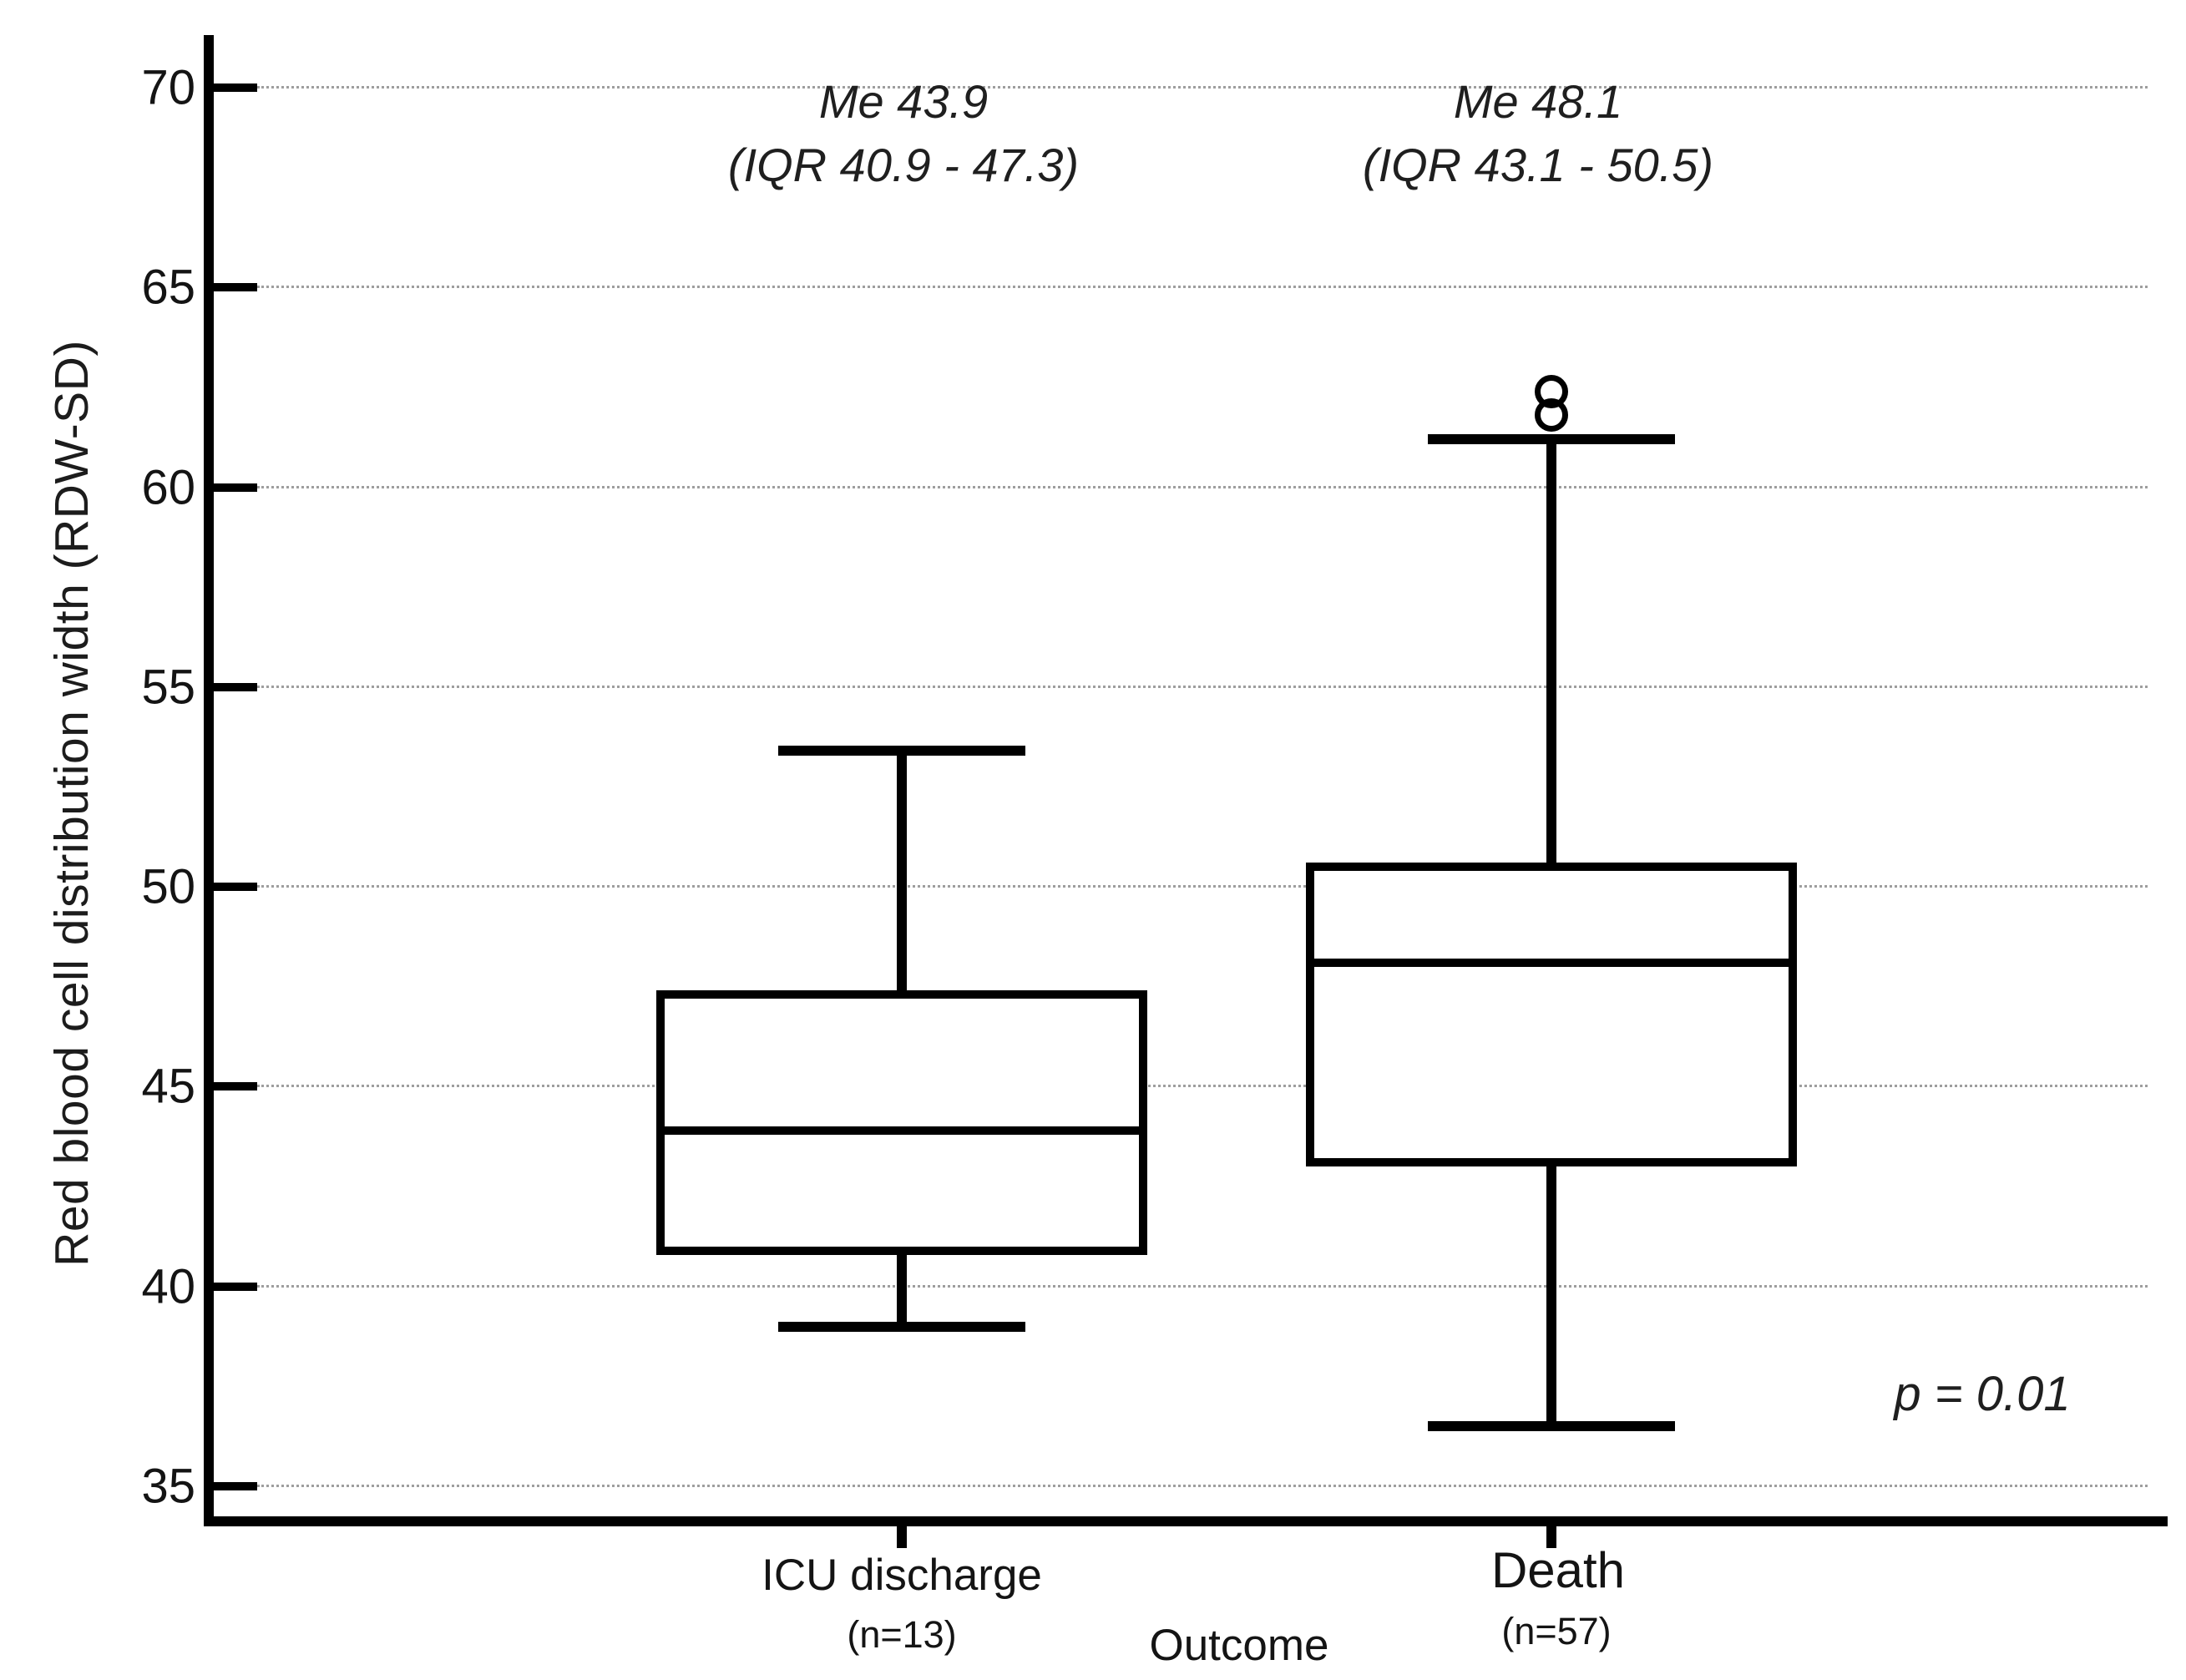  I want to click on whisker-lower-icu-discharge, so click(902, 1288).